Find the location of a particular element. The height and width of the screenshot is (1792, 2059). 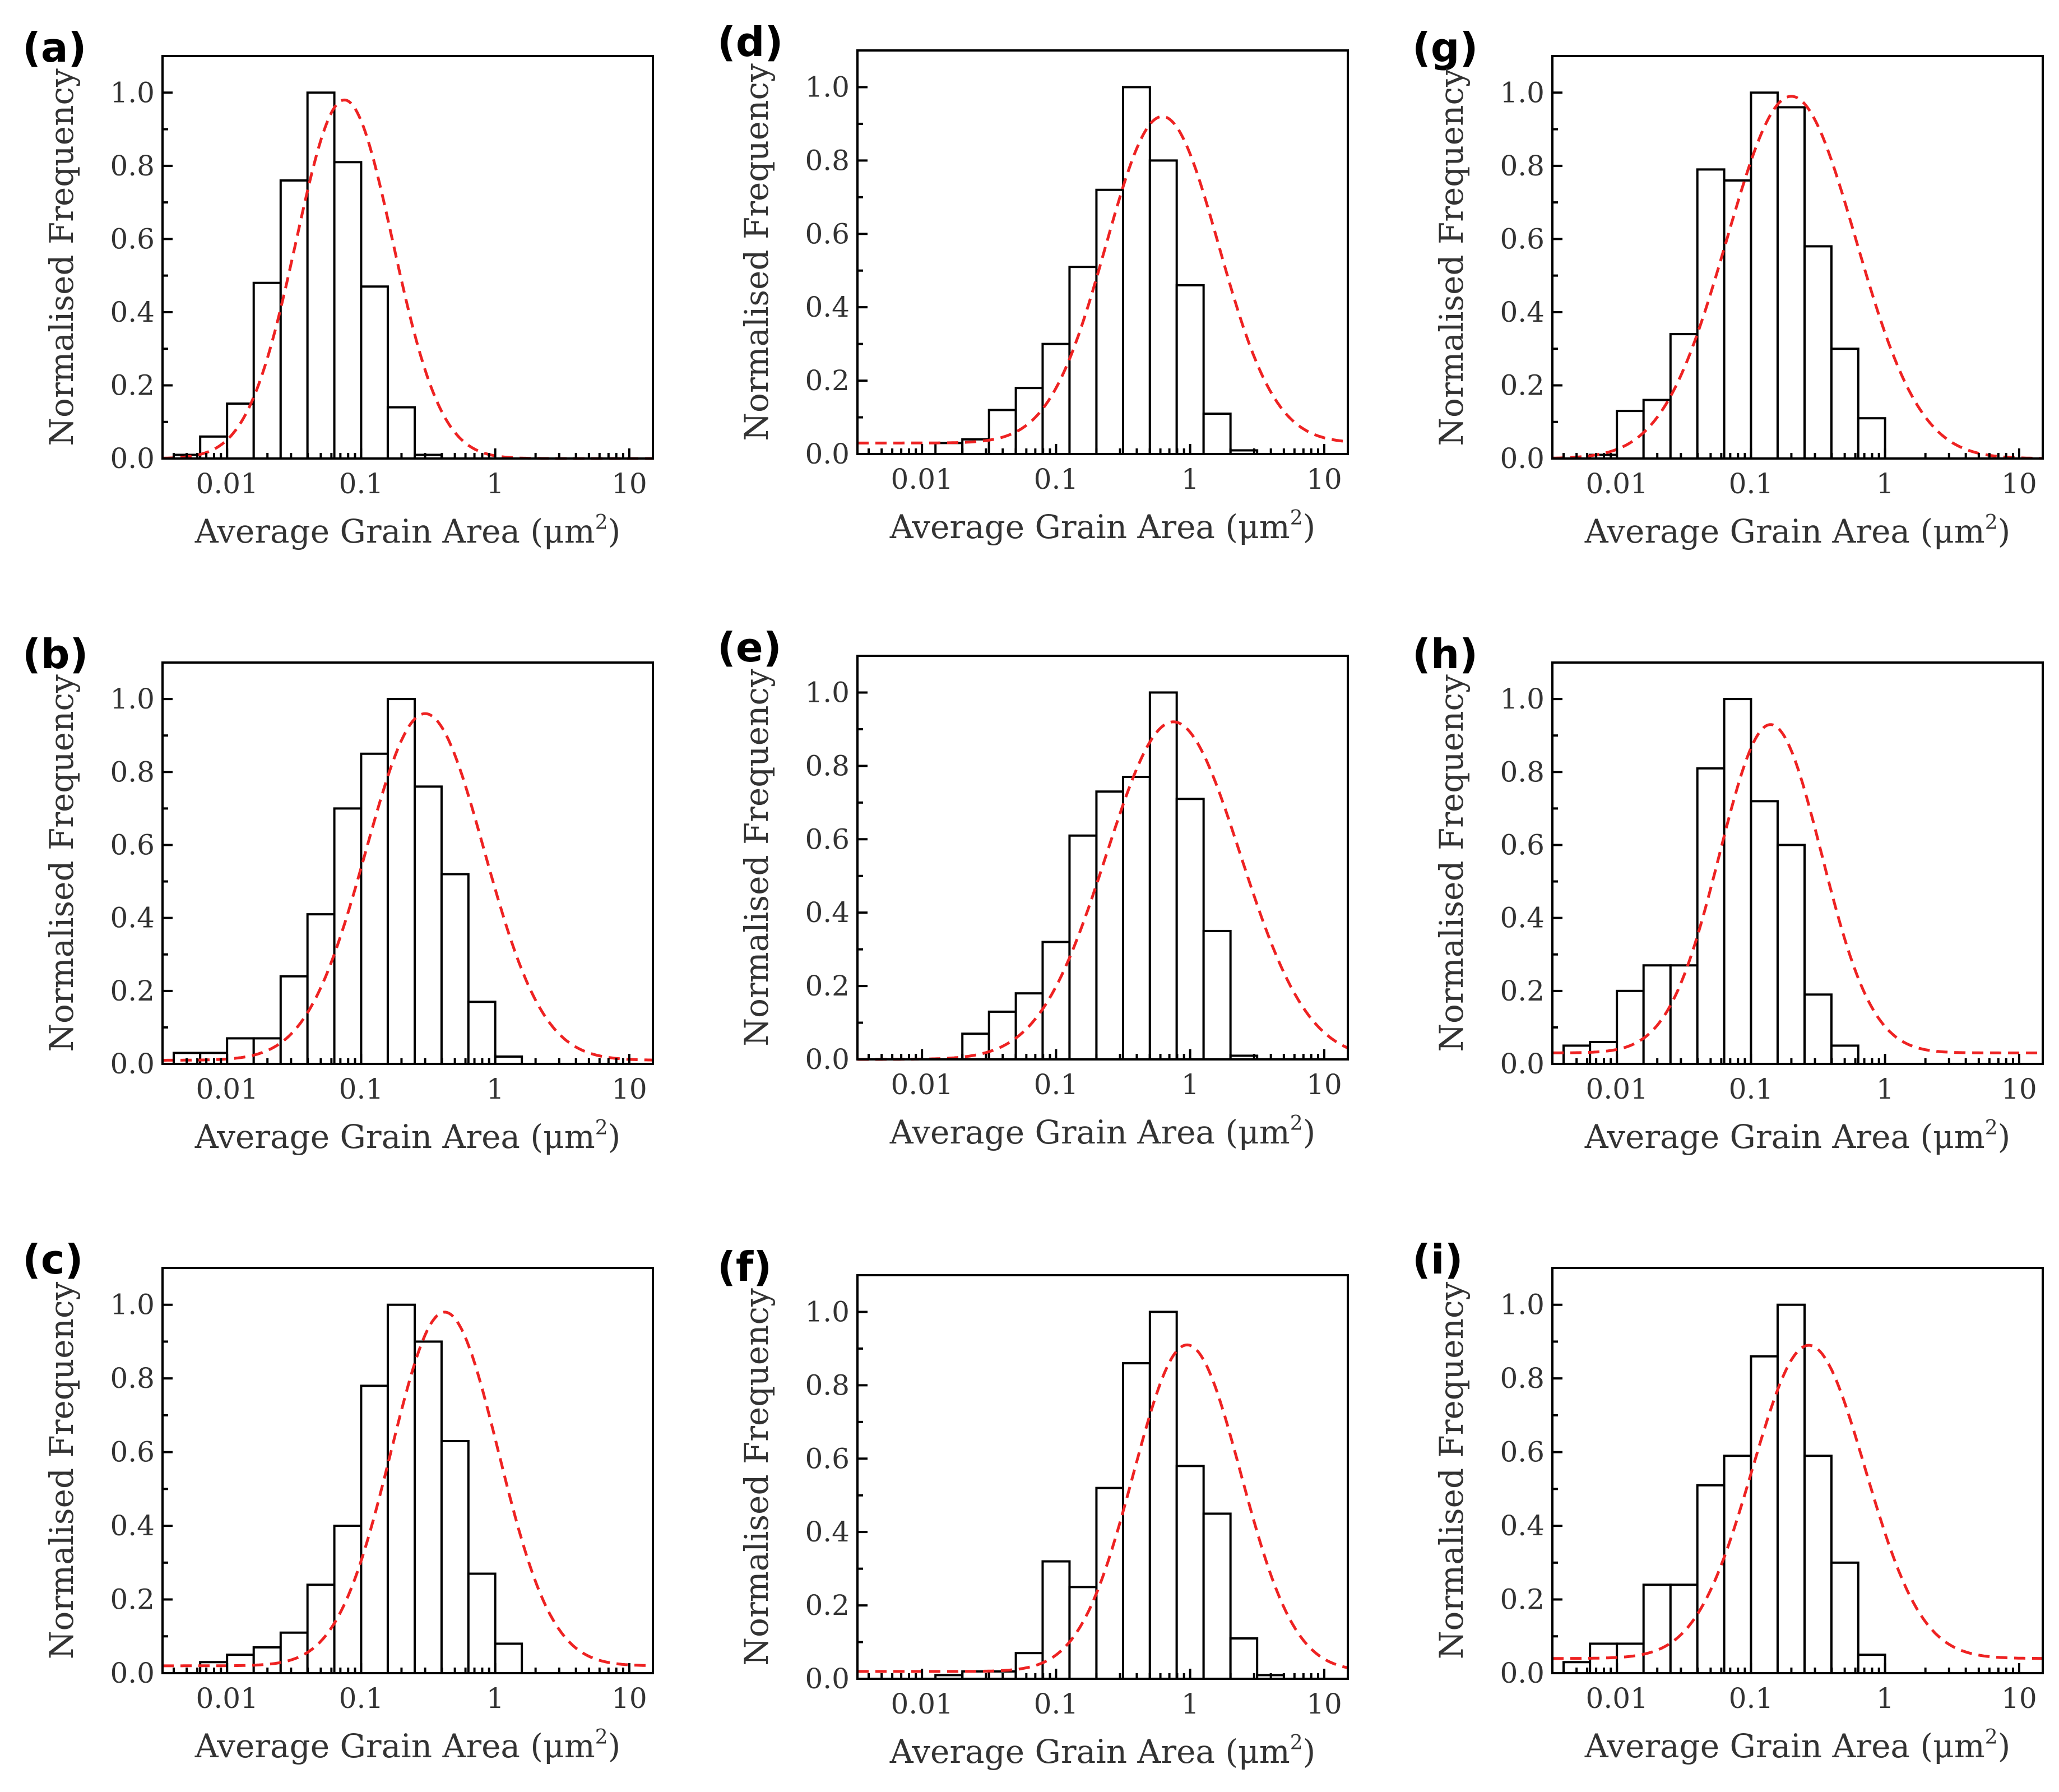

x-tick-label: 1 is located at coordinates (1885, 484).